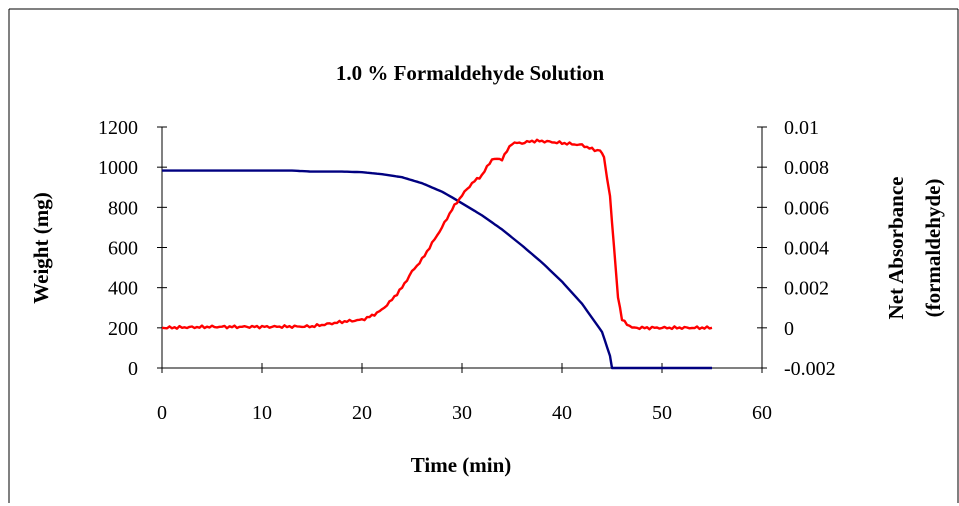  What do you see at coordinates (762, 413) in the screenshot?
I see `x-tick-label: 60` at bounding box center [762, 413].